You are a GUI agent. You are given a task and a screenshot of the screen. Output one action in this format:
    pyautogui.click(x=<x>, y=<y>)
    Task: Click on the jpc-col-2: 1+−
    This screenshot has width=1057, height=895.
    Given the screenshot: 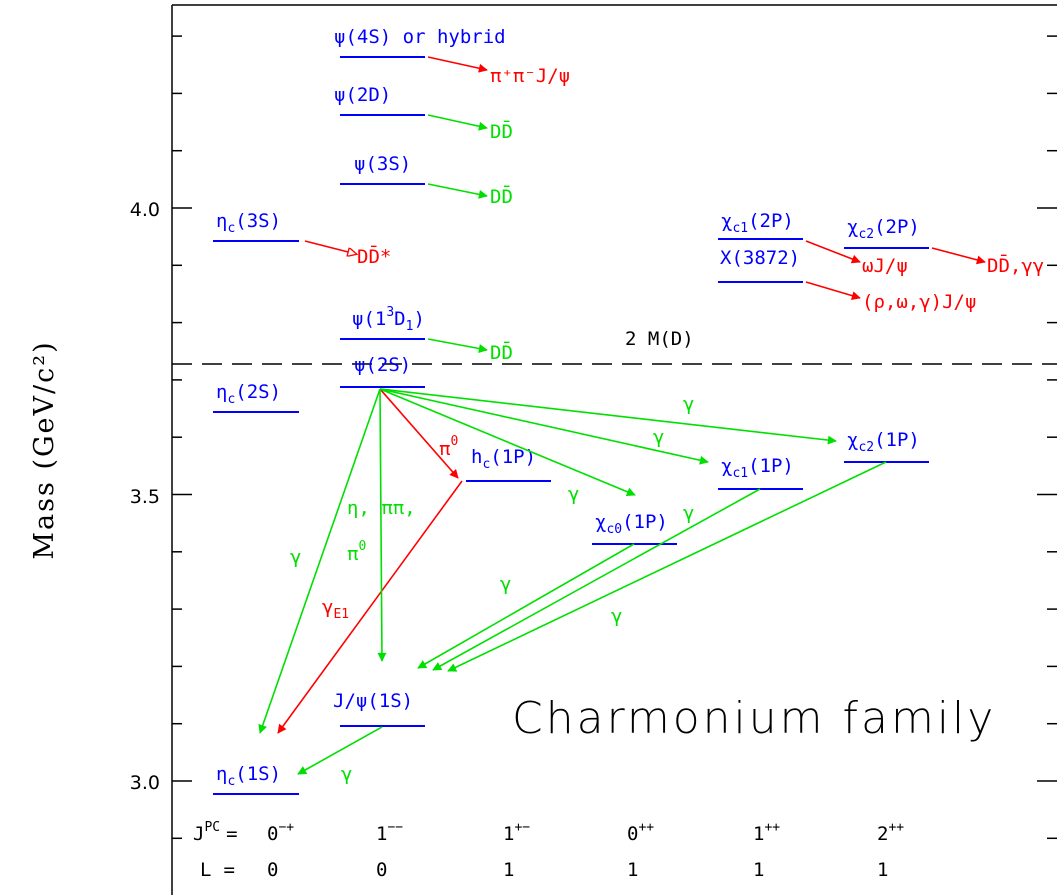 What is the action you would take?
    pyautogui.click(x=516, y=832)
    